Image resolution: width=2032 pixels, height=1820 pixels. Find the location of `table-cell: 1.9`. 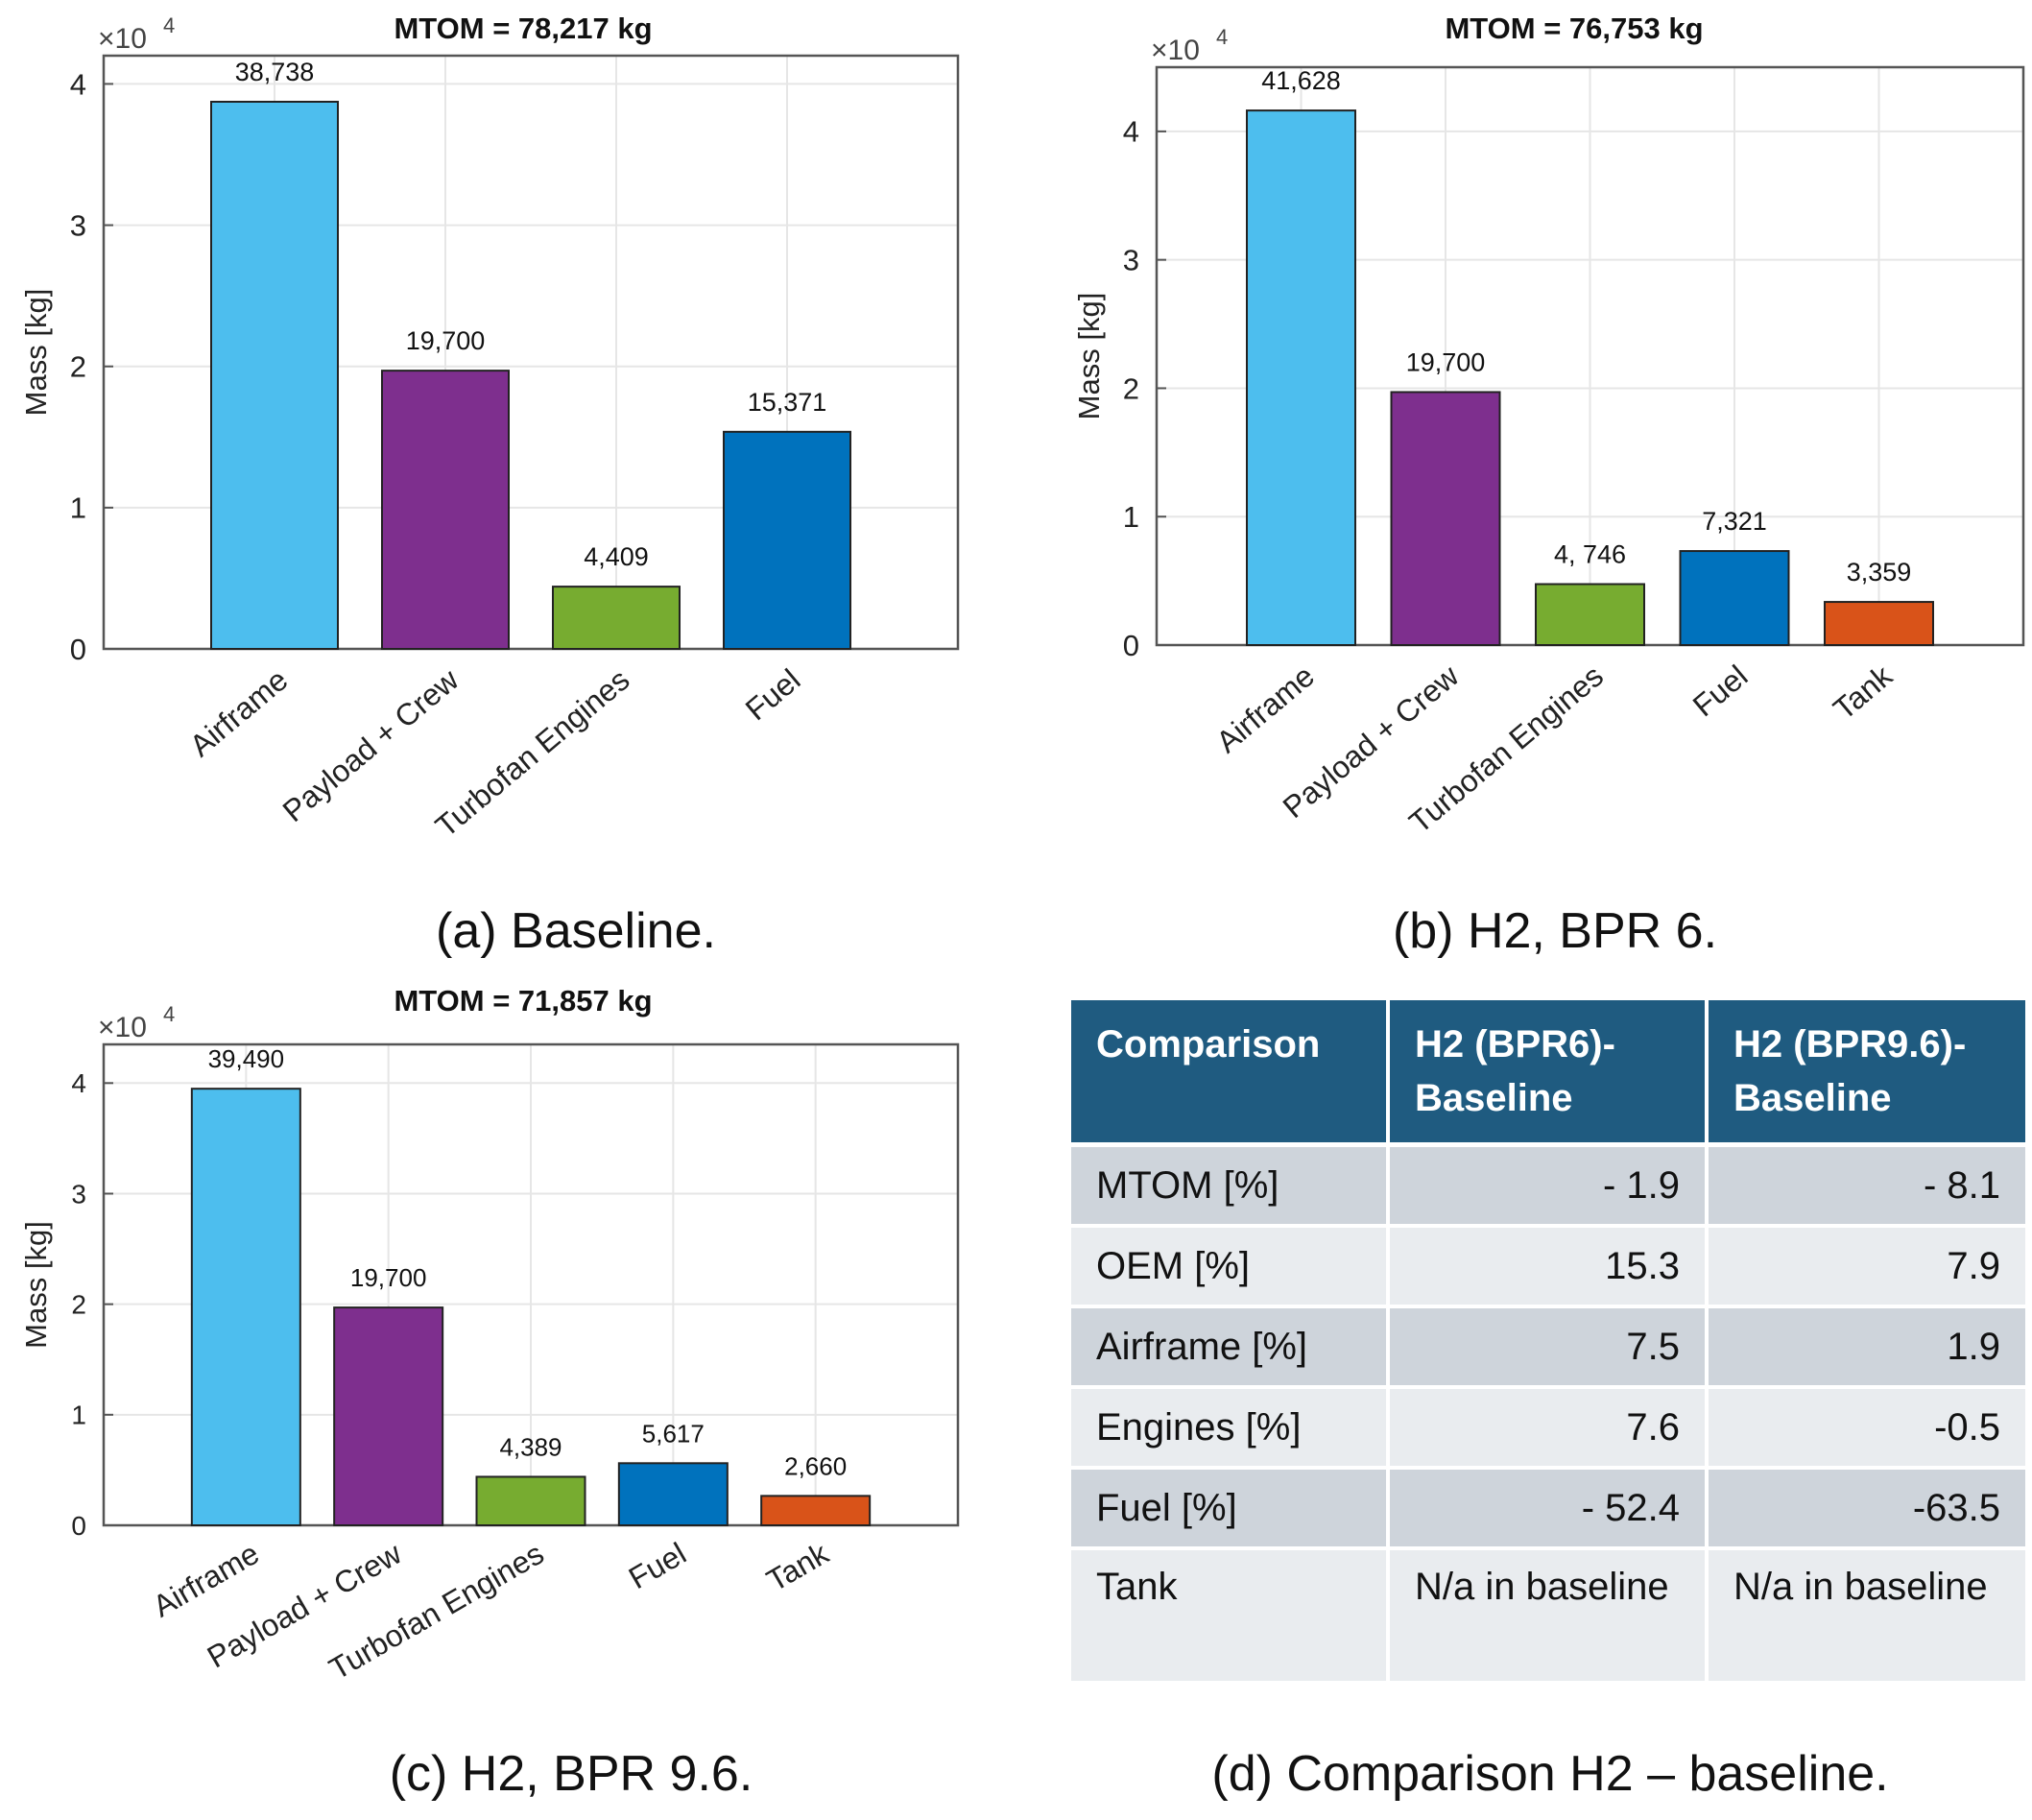

table-cell: 1.9 is located at coordinates (1866, 1348).